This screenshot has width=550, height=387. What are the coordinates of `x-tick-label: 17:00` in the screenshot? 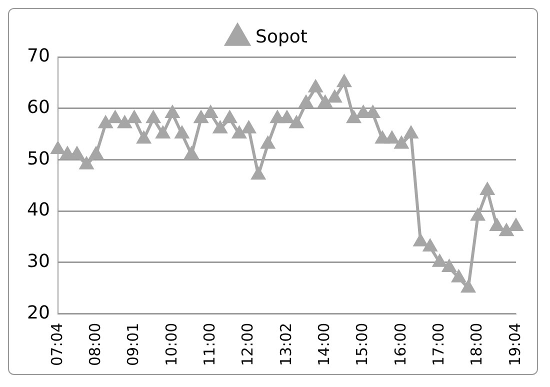 It's located at (439, 344).